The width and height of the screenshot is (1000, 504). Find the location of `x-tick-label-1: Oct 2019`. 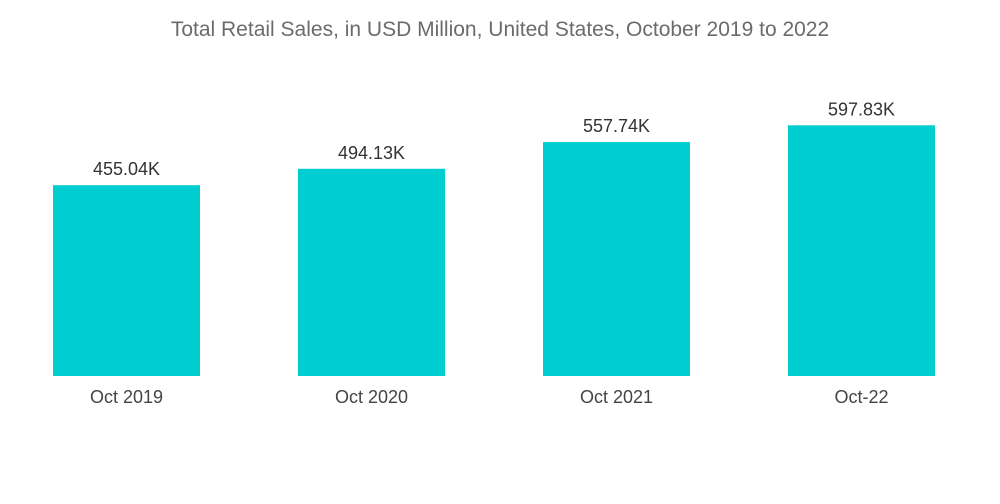

x-tick-label-1: Oct 2019 is located at coordinates (126, 397).